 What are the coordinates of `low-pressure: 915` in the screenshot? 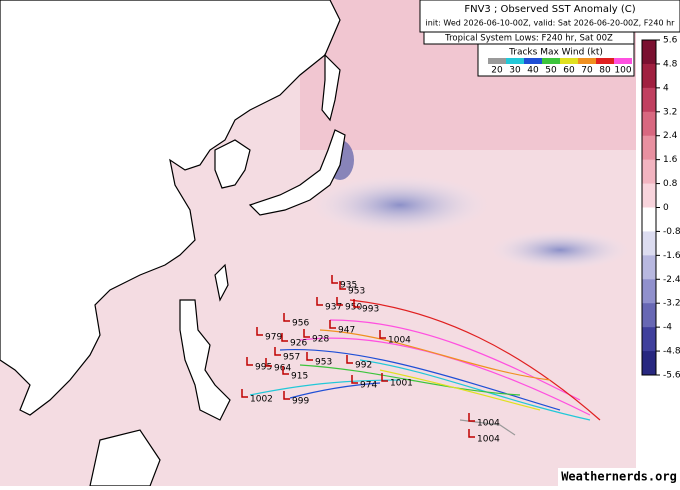 It's located at (299, 377).